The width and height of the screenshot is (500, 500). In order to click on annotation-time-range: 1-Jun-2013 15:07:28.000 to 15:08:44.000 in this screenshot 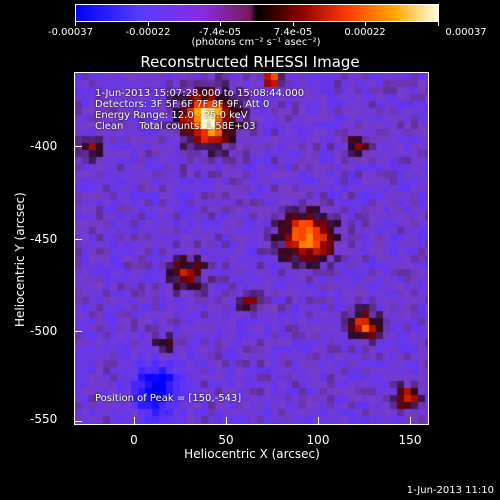, I will do `click(200, 93)`.